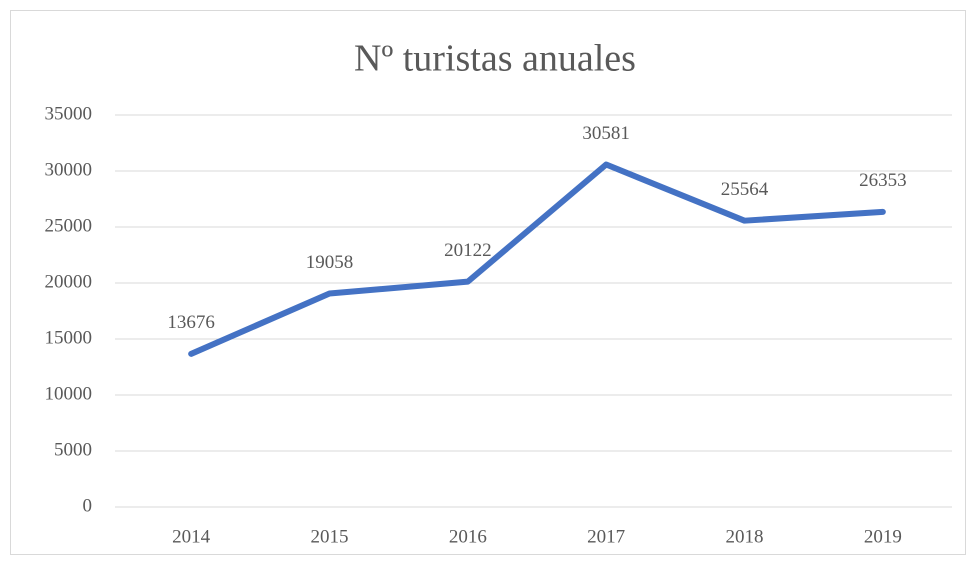 The width and height of the screenshot is (971, 561). Describe the element at coordinates (330, 536) in the screenshot. I see `x-tick-label: 2015` at that location.